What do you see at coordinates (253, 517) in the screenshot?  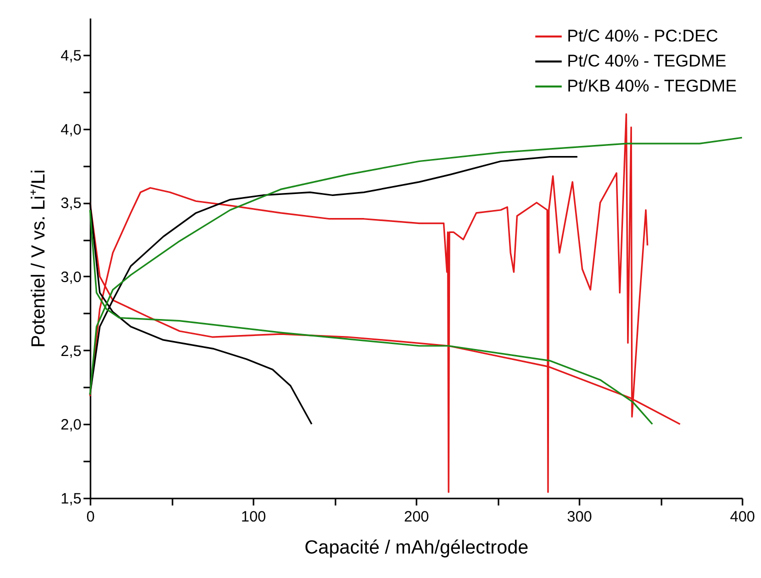 I see `x-tick-label: 100` at bounding box center [253, 517].